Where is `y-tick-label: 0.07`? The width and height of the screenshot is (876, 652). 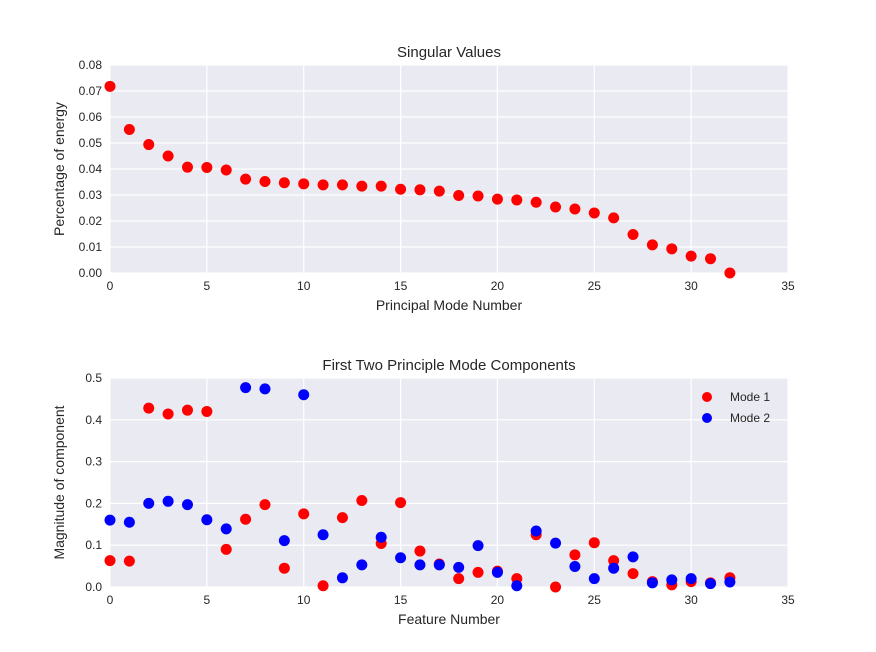 y-tick-label: 0.07 is located at coordinates (91, 91).